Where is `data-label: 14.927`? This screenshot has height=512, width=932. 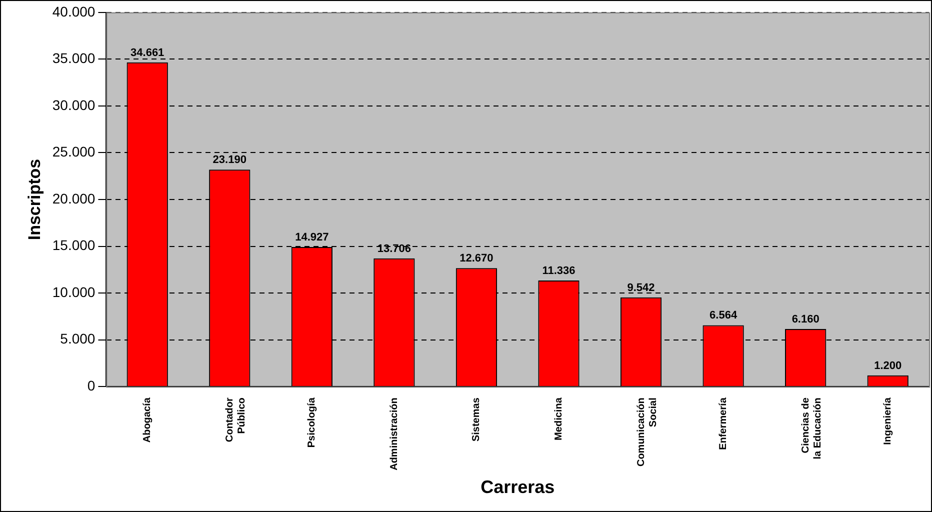 data-label: 14.927 is located at coordinates (312, 237).